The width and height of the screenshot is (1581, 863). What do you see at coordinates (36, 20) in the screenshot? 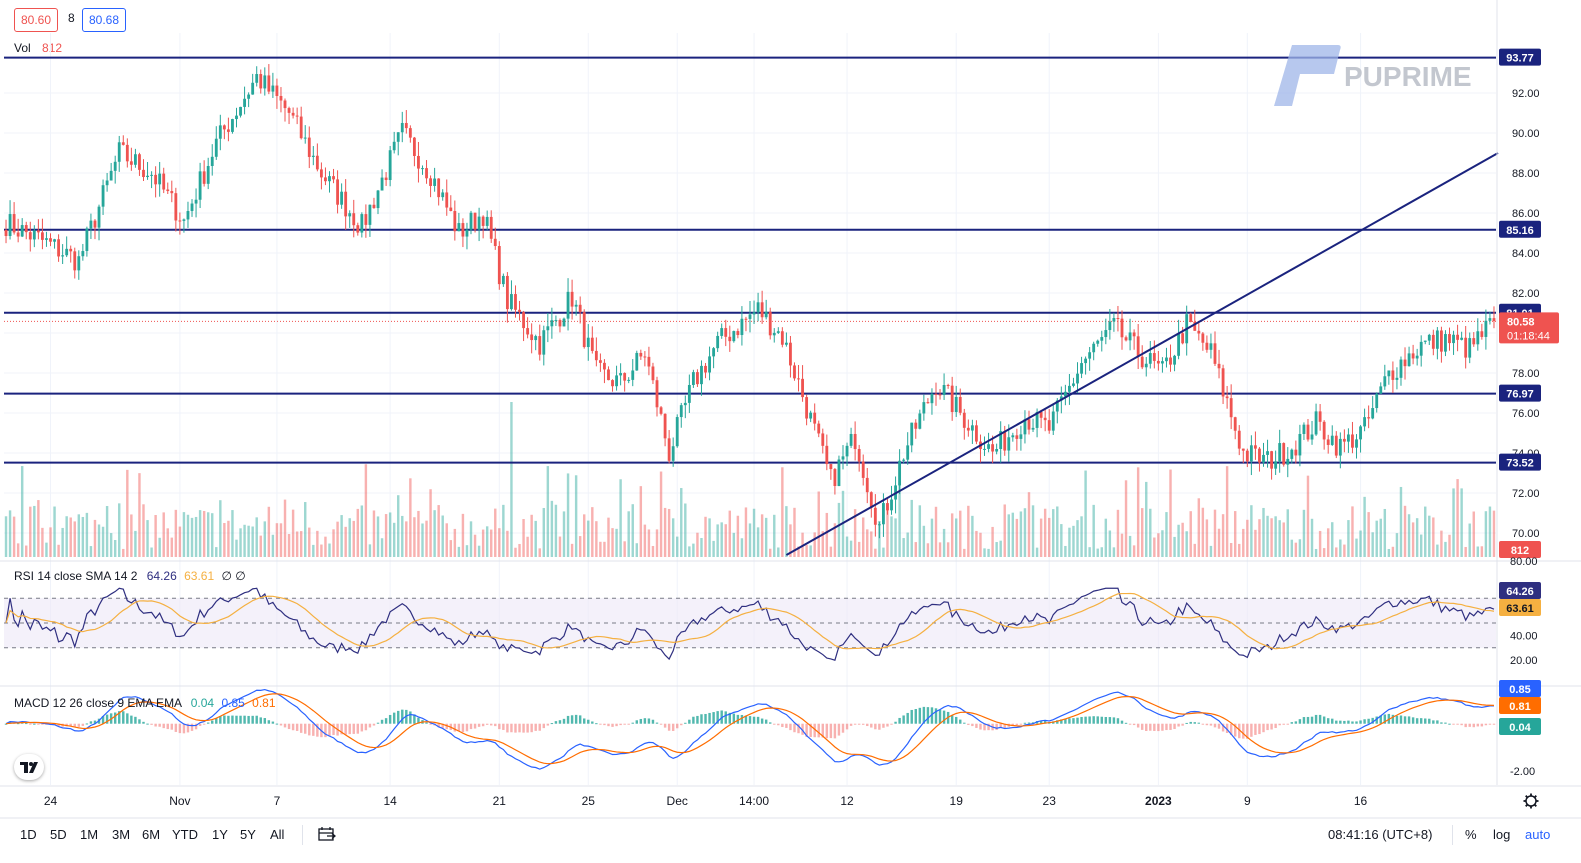
I see `bid-price: 80.60` at bounding box center [36, 20].